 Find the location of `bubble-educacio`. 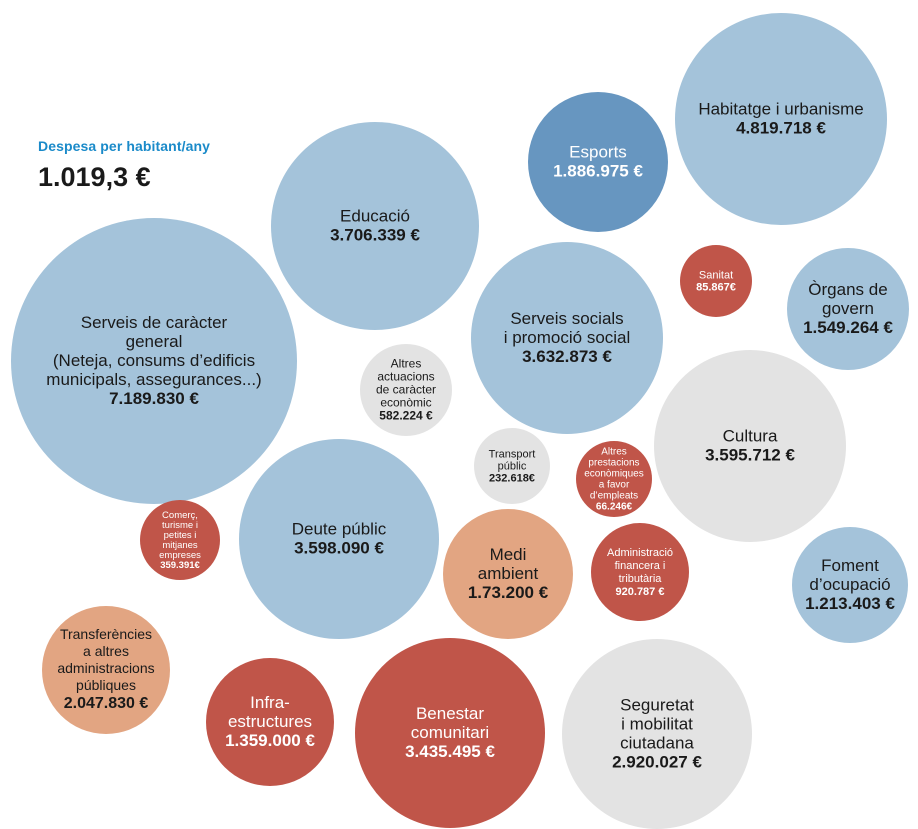

bubble-educacio is located at coordinates (375, 226).